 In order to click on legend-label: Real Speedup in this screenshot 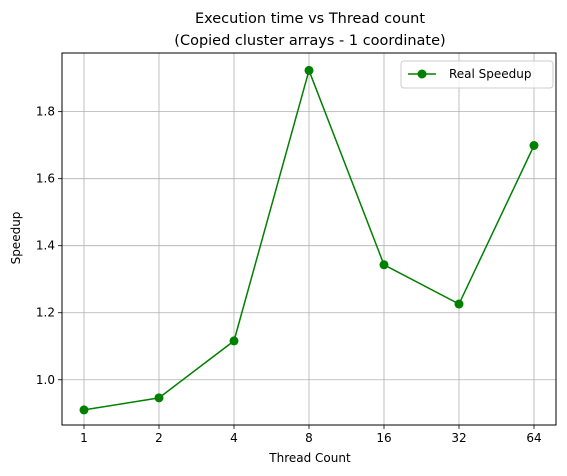, I will do `click(490, 74)`.